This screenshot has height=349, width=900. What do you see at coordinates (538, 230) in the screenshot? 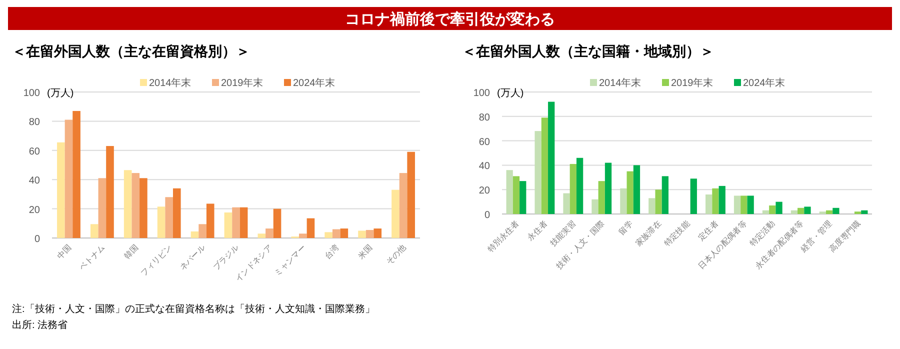
I see `x-tick-label: 永住者` at bounding box center [538, 230].